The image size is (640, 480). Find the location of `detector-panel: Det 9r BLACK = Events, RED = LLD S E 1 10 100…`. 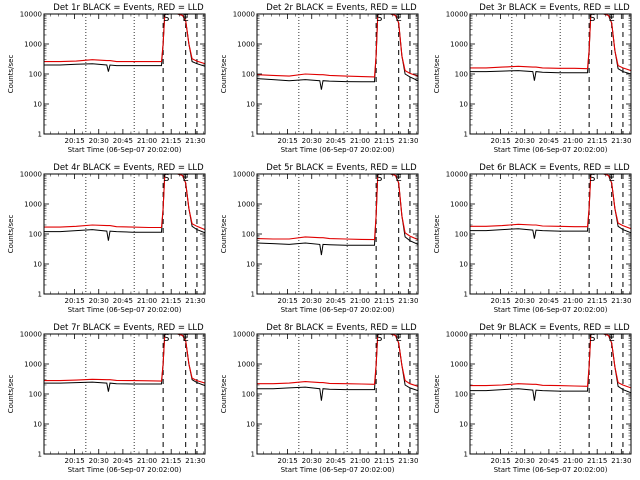

detector-panel: Det 9r BLACK = Events, RED = LLD S E 1 10 100… is located at coordinates (532, 400).